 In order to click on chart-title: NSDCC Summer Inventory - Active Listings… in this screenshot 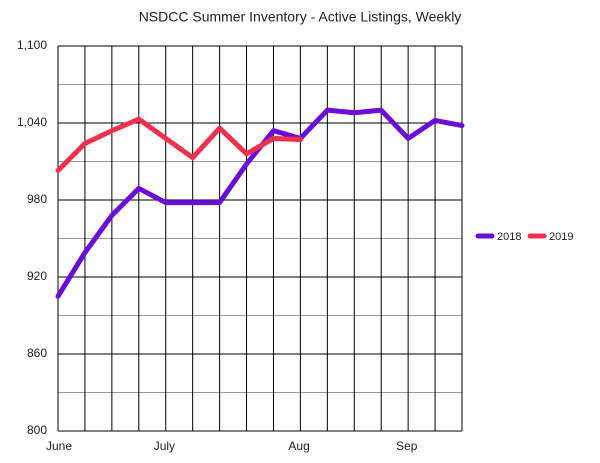, I will do `click(300, 17)`.